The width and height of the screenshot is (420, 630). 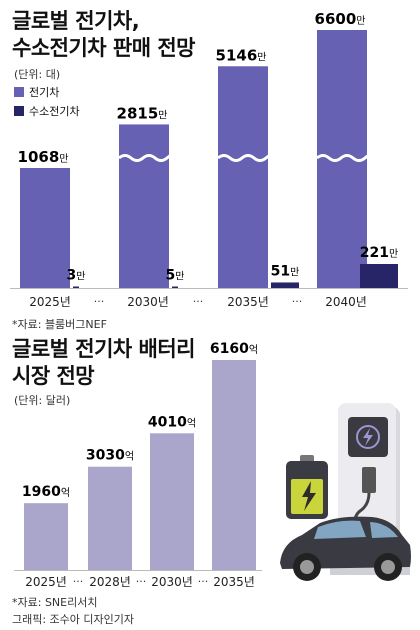 What do you see at coordinates (46, 492) in the screenshot?
I see `value-label: 1960억` at bounding box center [46, 492].